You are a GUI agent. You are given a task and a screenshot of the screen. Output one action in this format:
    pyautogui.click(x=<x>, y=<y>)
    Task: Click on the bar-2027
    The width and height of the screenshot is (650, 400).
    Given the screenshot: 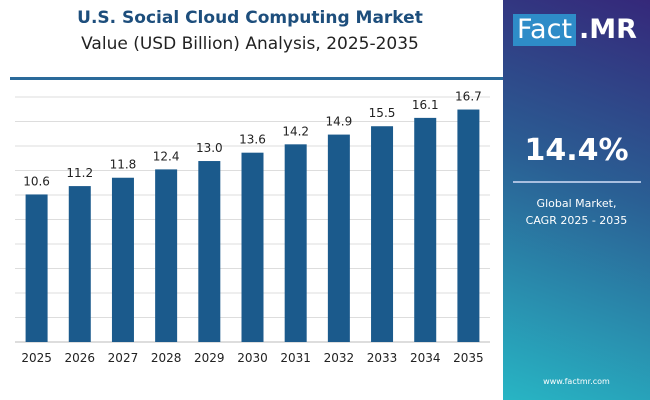 What is the action you would take?
    pyautogui.click(x=122, y=259)
    